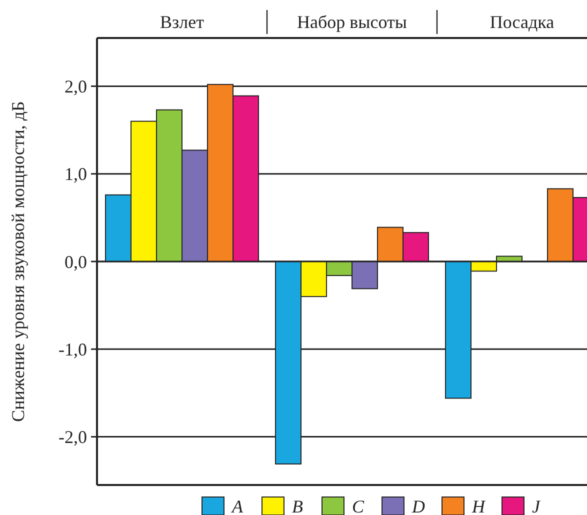 Image resolution: width=587 pixels, height=515 pixels. Describe the element at coordinates (352, 22) in the screenshot. I see `x-tick-label: Набор высоты` at that location.